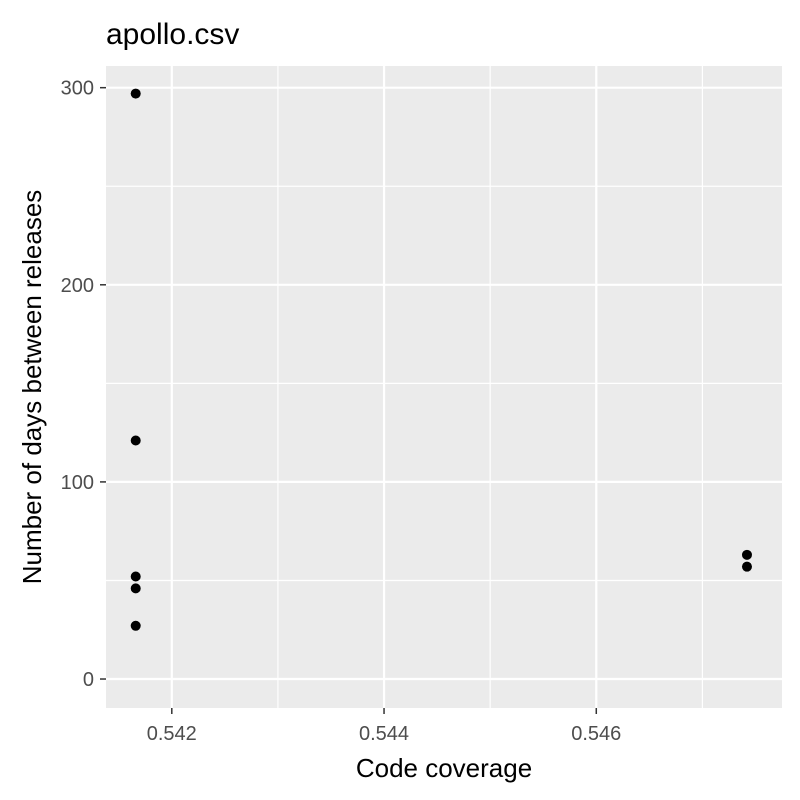  What do you see at coordinates (172, 34) in the screenshot?
I see `chart-title: apollo.csv` at bounding box center [172, 34].